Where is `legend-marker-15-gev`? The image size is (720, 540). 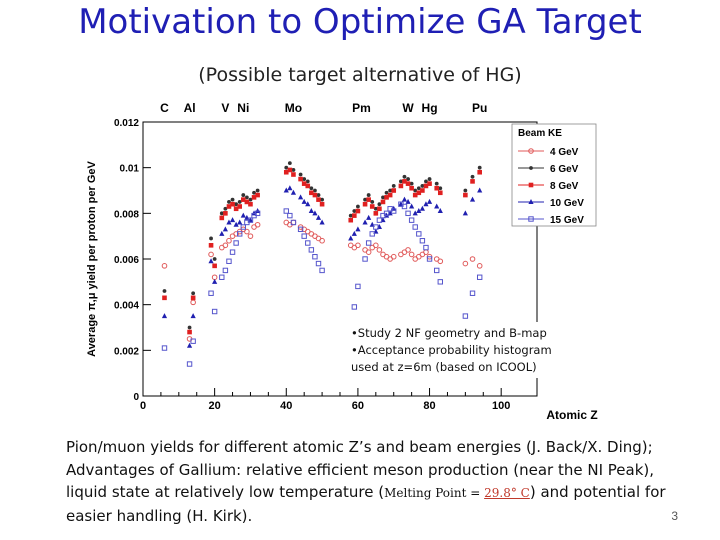 legend-marker-15-gev is located at coordinates (531, 219).